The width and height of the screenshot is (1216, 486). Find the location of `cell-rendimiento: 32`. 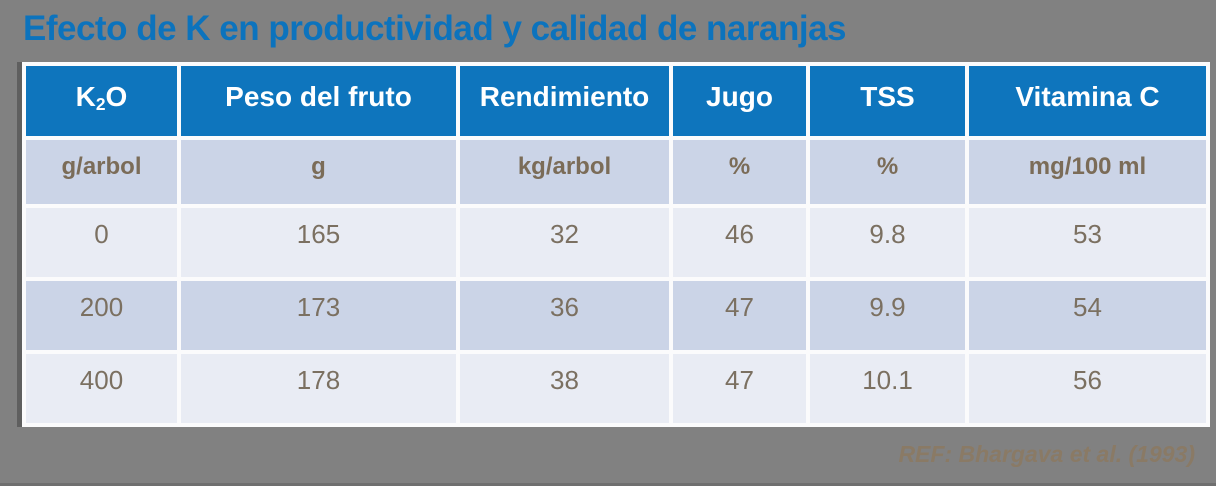

cell-rendimiento: 32 is located at coordinates (564, 242).